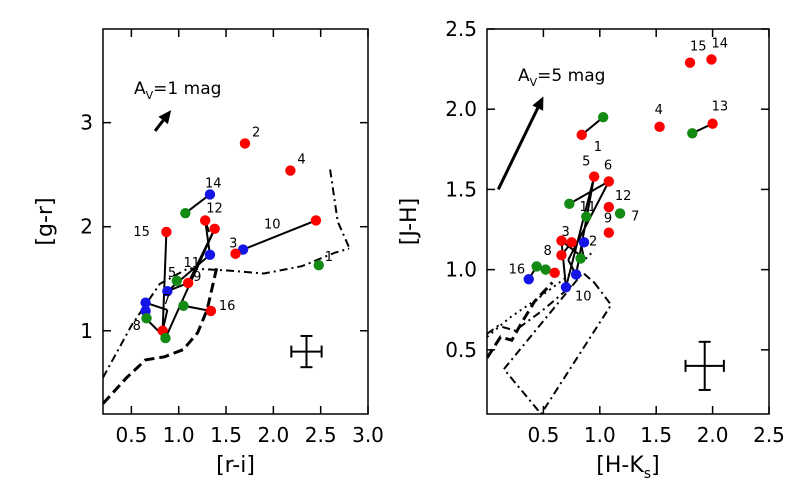 The image size is (798, 478). What do you see at coordinates (86, 123) in the screenshot?
I see `y-tick-label: 3` at bounding box center [86, 123].